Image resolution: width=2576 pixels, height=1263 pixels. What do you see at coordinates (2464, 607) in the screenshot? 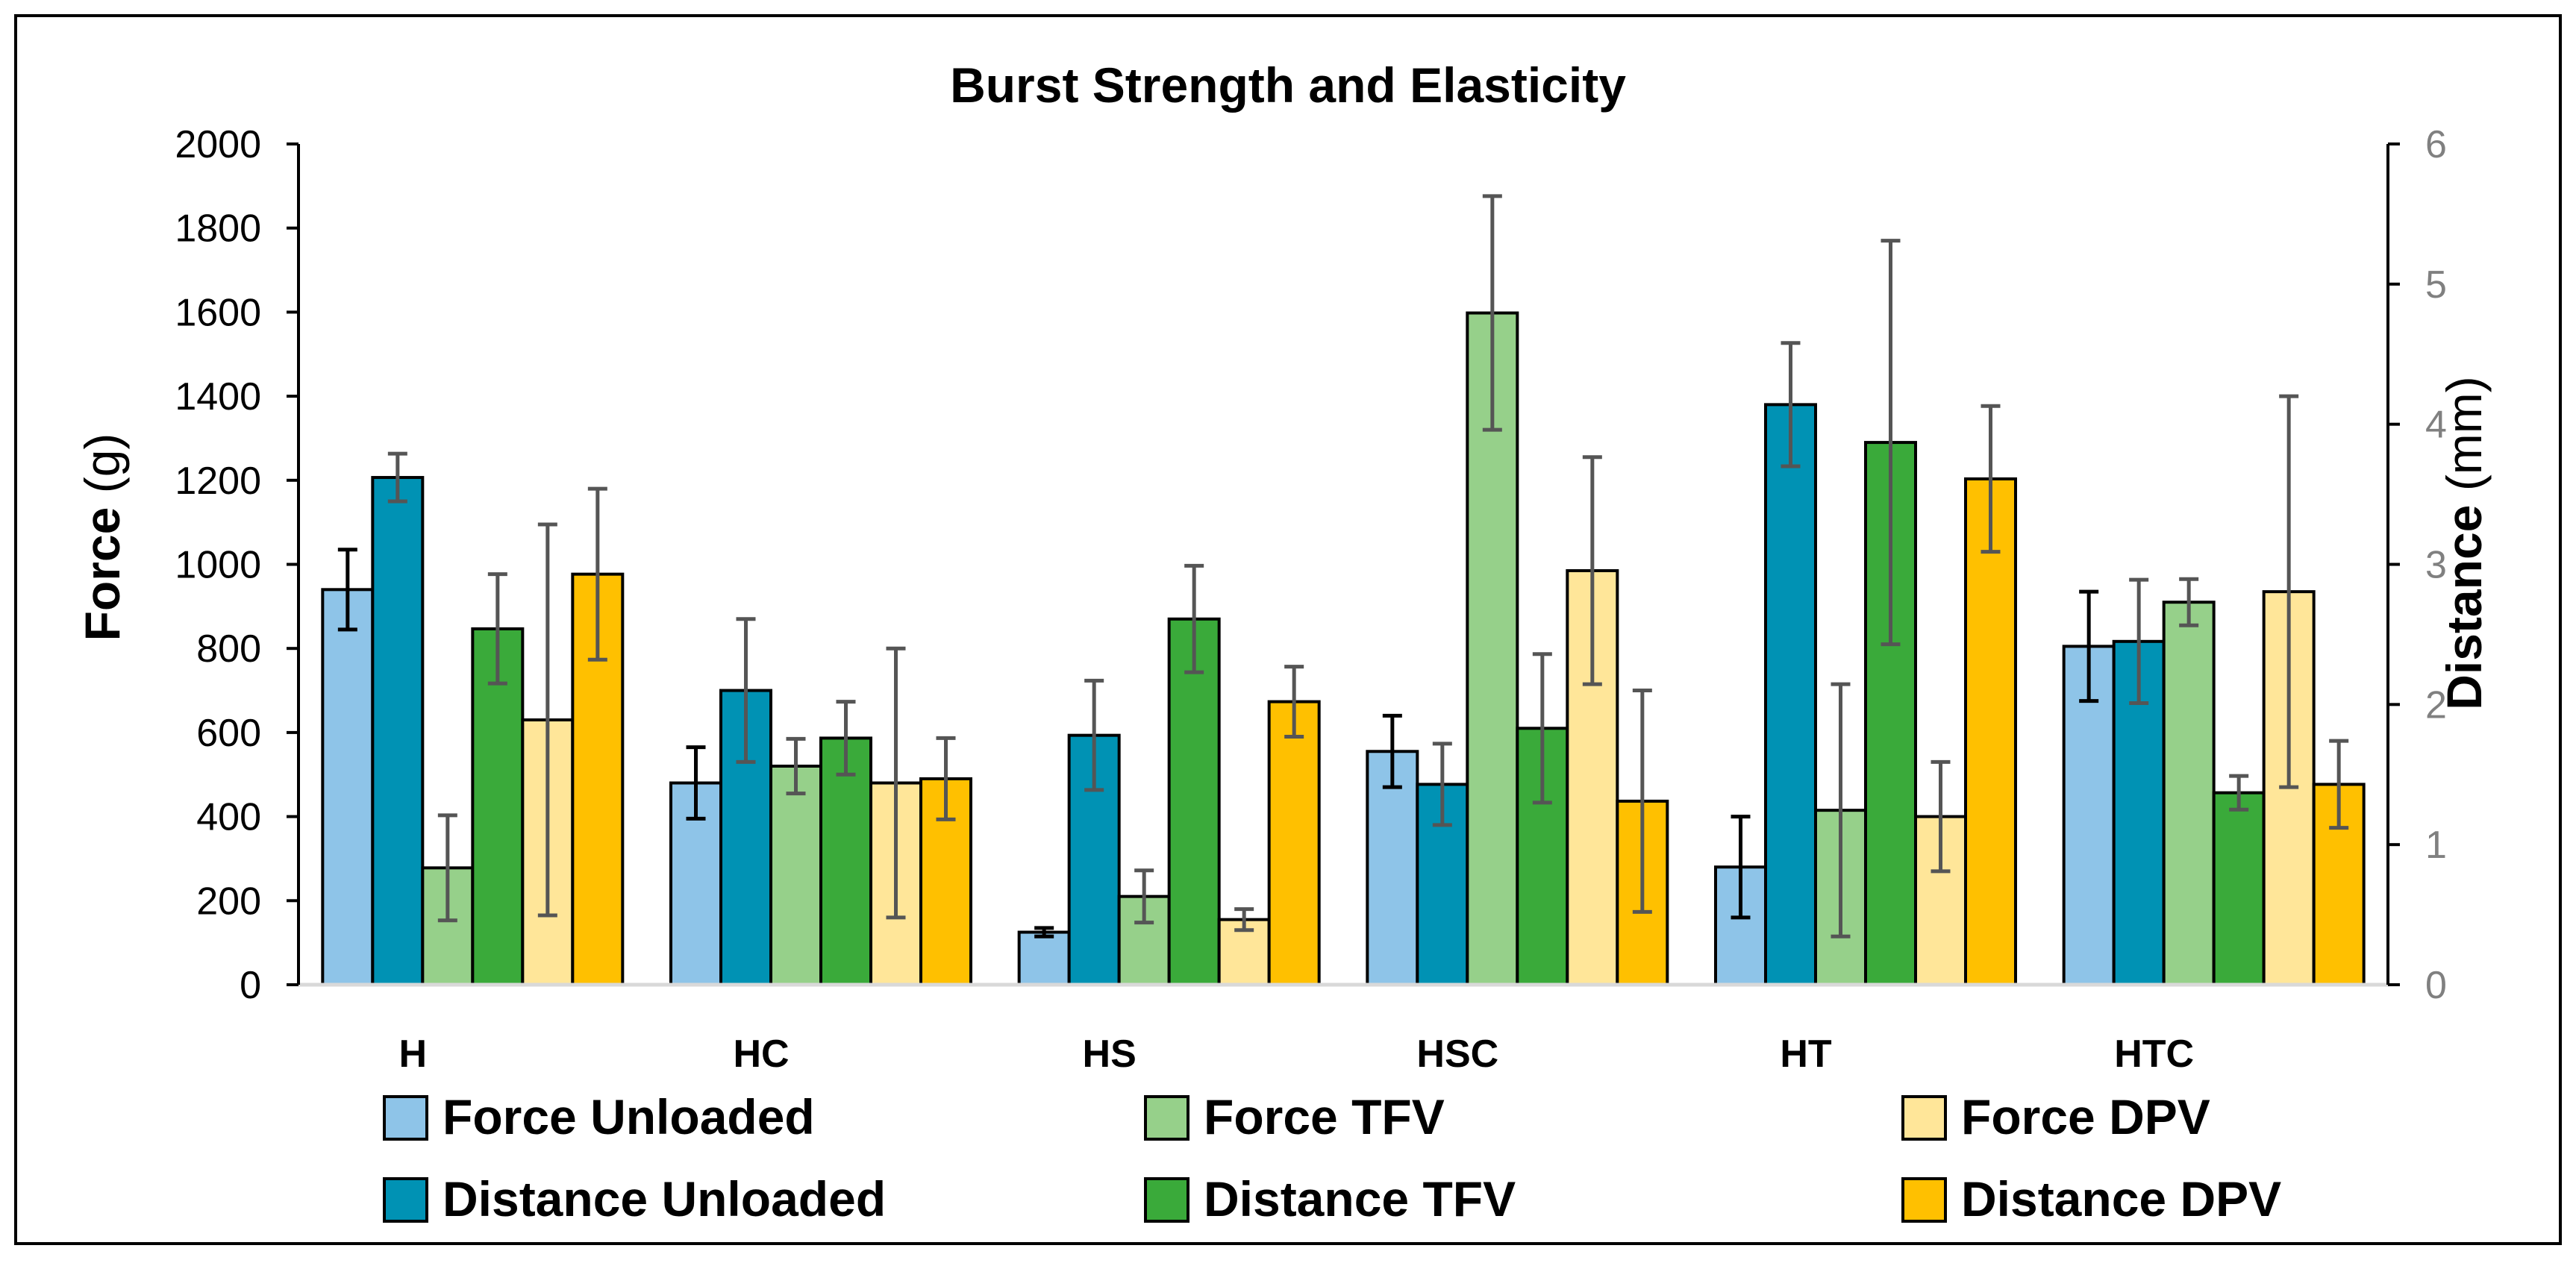
I see `y-axis-right-label: Distance` at bounding box center [2464, 607].